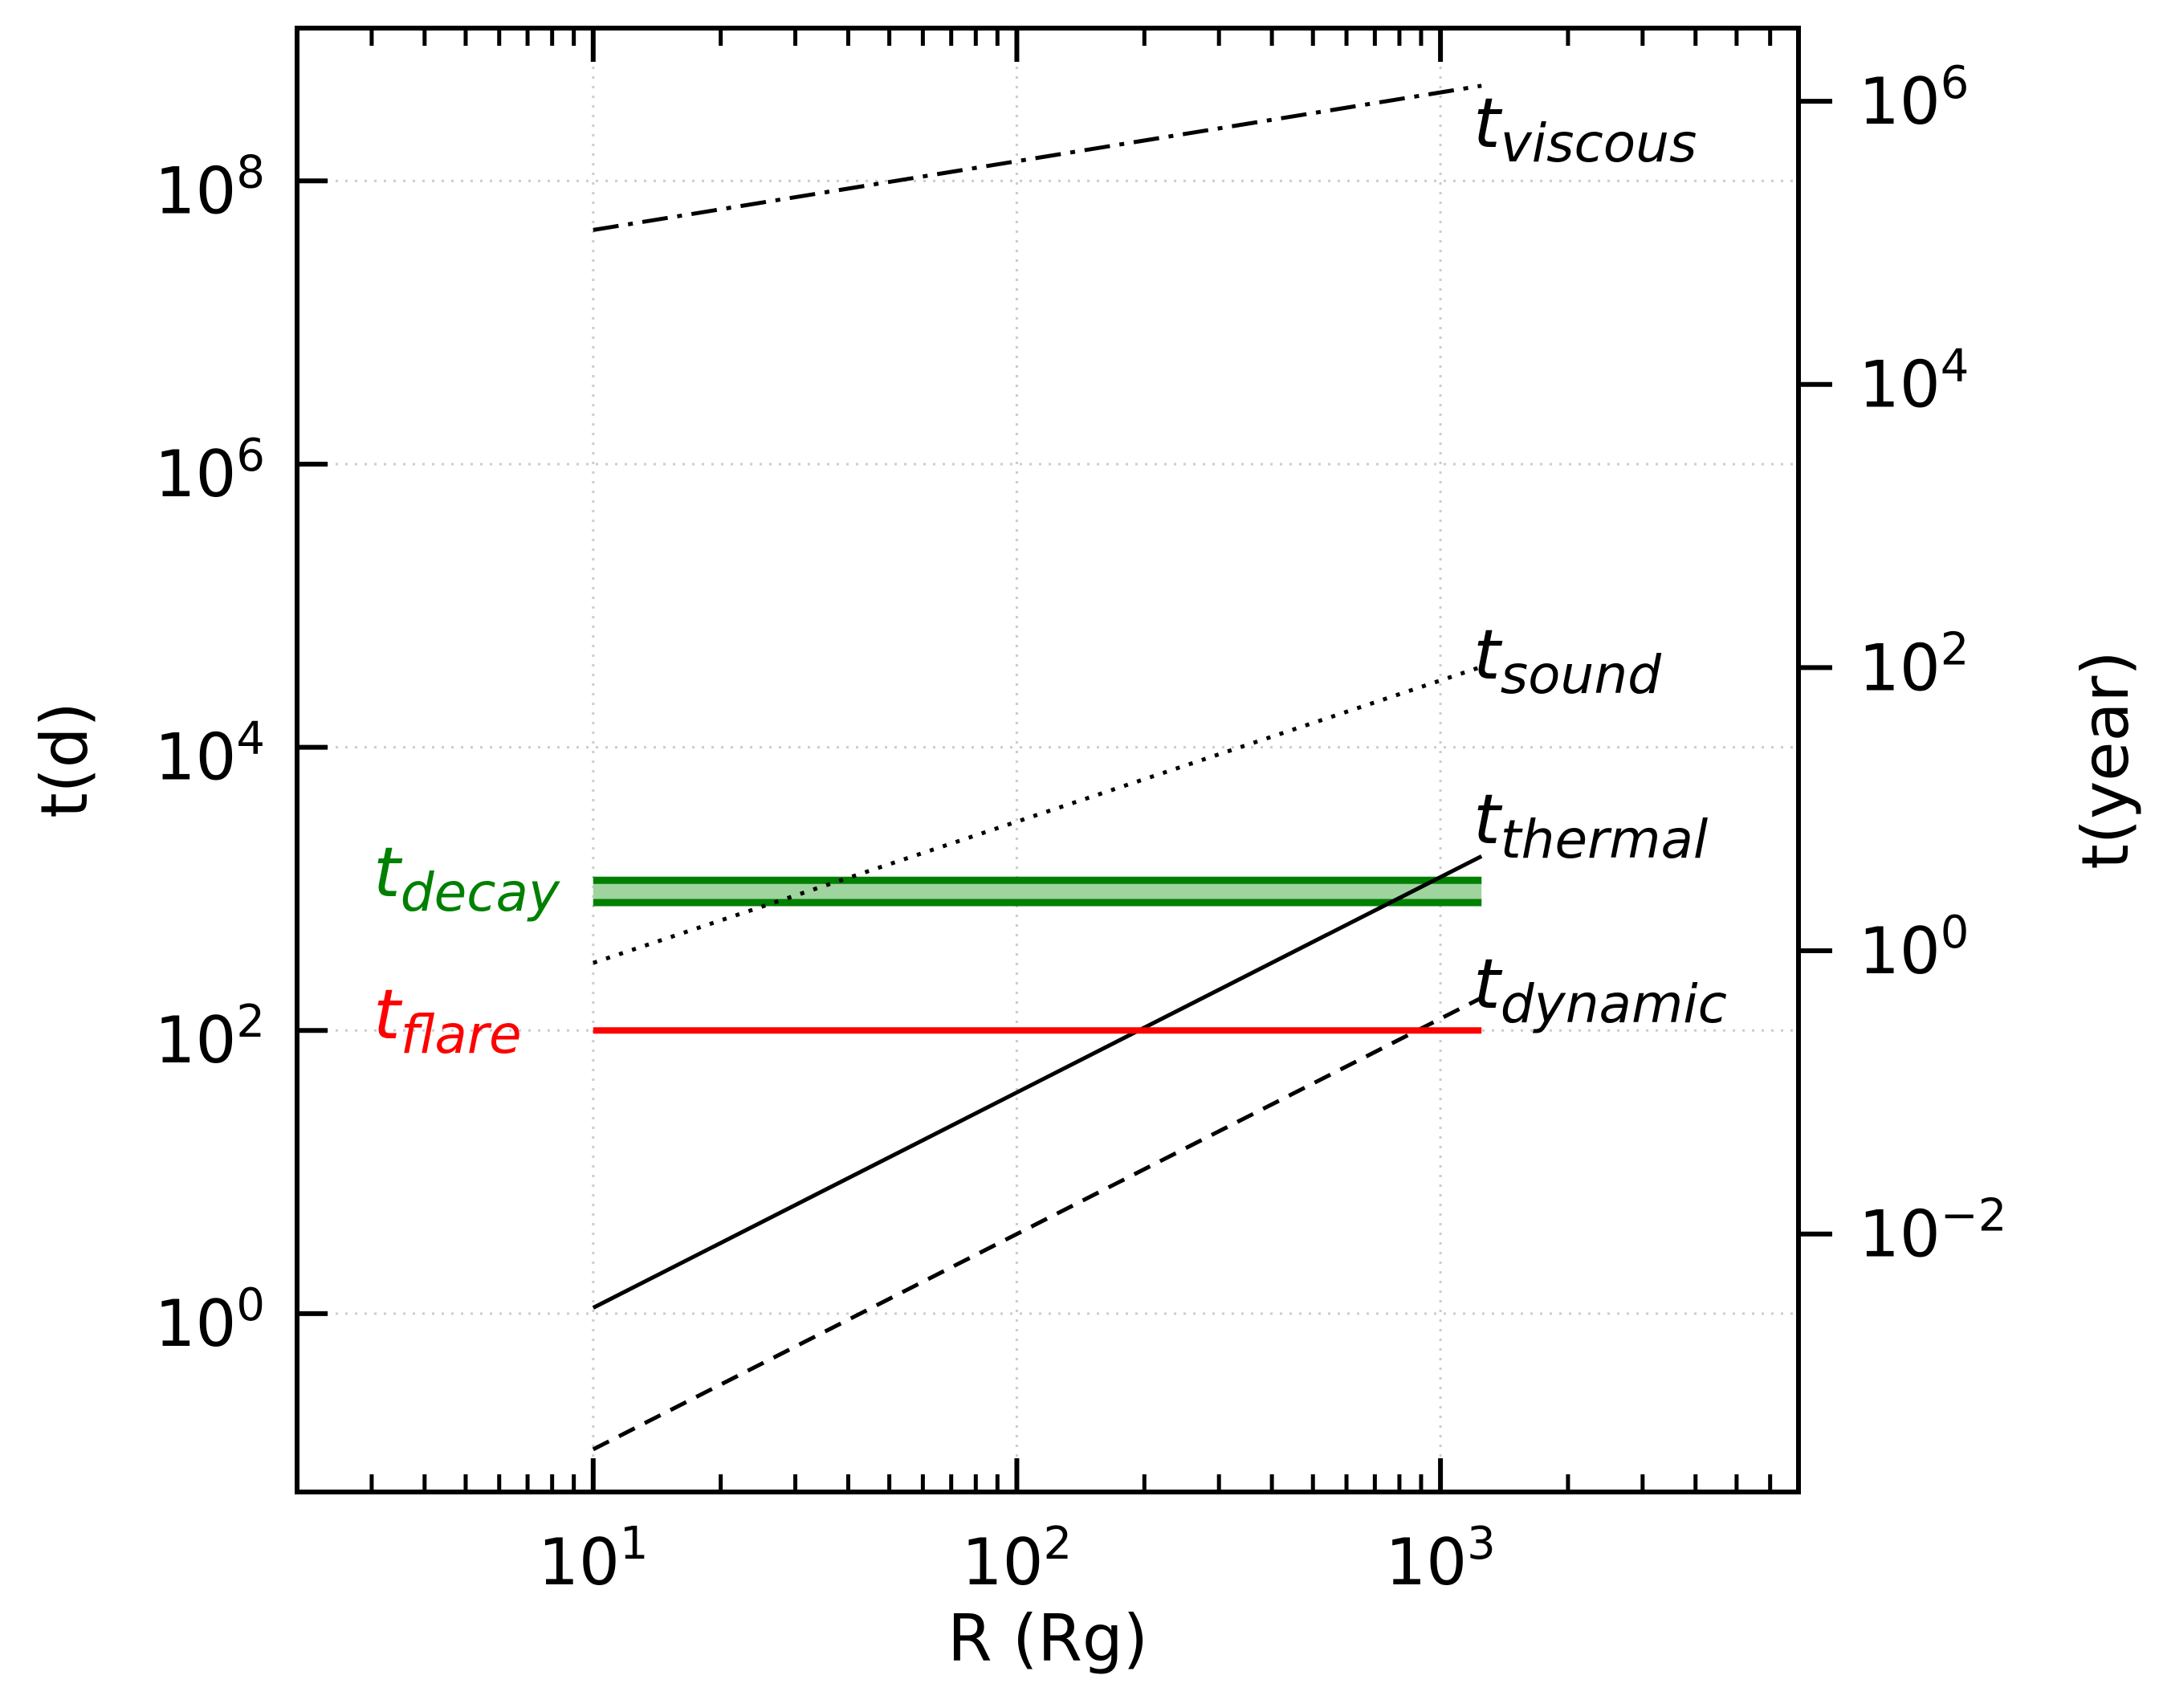  What do you see at coordinates (1037, 815) in the screenshot?
I see `series-sound-line` at bounding box center [1037, 815].